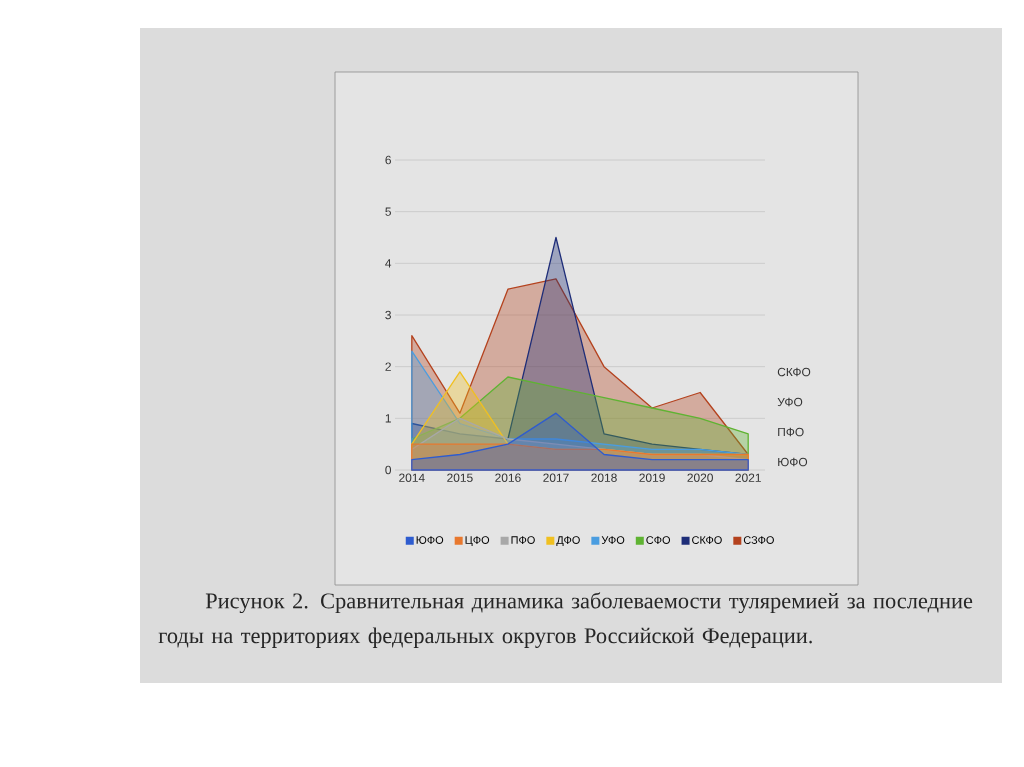 This screenshot has width=1024, height=767. I want to click on legend-label: ДФО, so click(568, 541).